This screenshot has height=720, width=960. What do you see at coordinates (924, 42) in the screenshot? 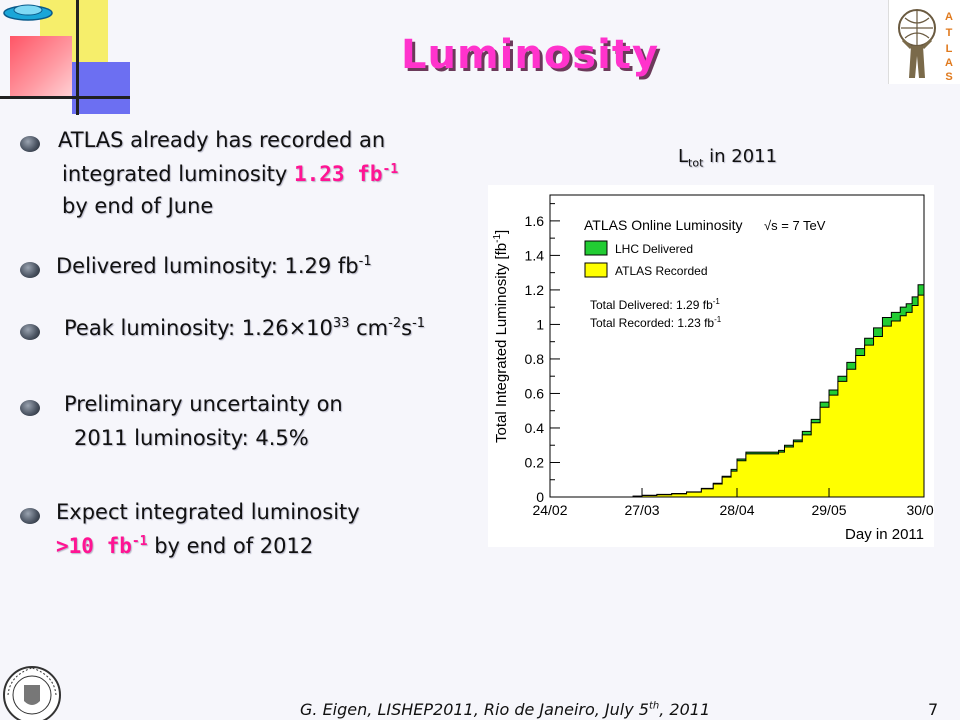
I see `atlas-logo-icon: A T L A S` at bounding box center [924, 42].